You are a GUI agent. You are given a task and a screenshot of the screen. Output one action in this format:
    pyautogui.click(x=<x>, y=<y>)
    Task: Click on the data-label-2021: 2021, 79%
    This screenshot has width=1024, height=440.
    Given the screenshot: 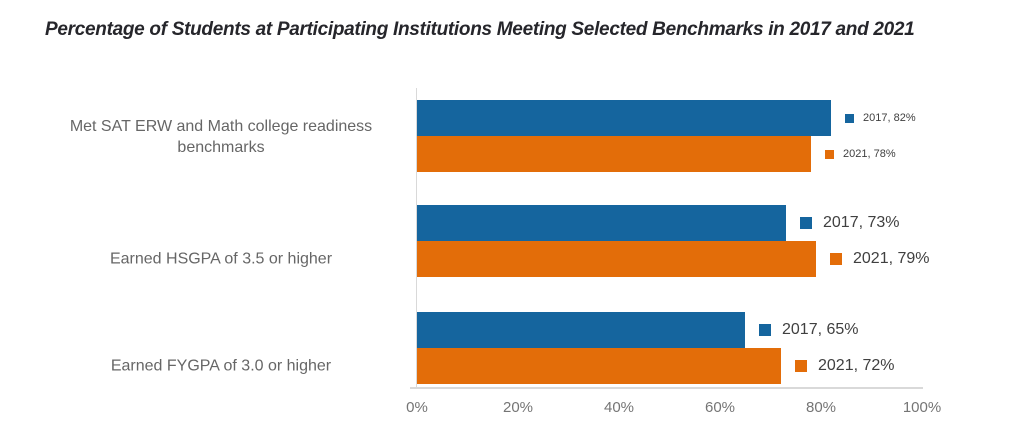 What is the action you would take?
    pyautogui.click(x=880, y=259)
    